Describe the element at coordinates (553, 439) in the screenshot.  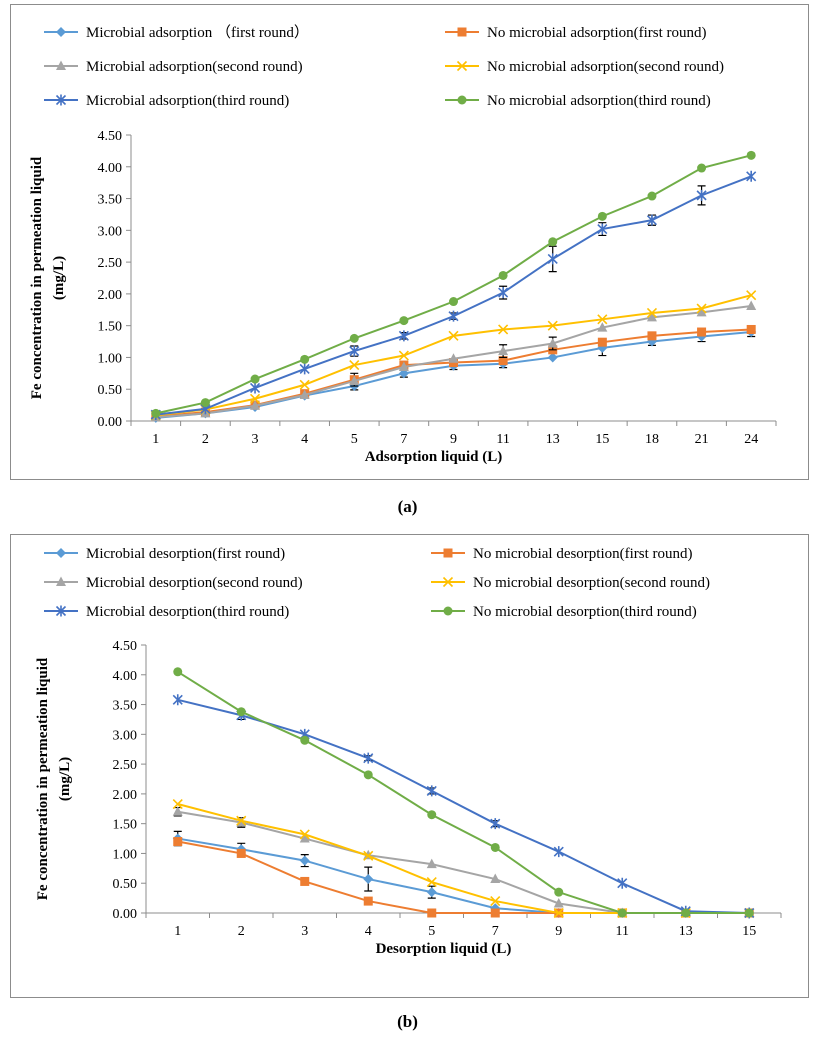
I see `chart-a-x-tick-label-8: 13` at that location.